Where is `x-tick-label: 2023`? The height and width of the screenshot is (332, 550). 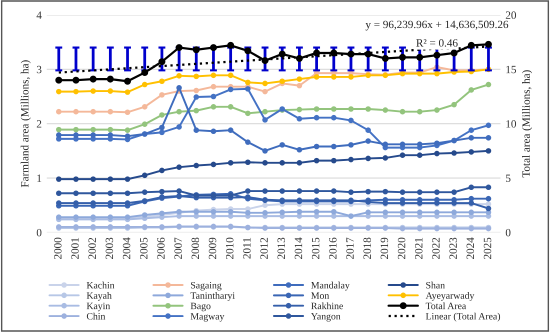 x-tick-label: 2023 is located at coordinates (453, 248).